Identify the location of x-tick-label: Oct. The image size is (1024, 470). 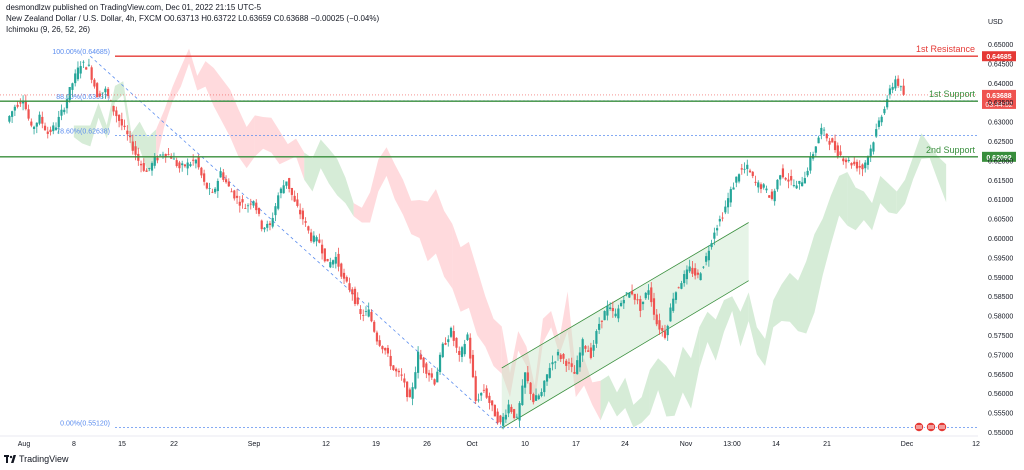
(472, 444).